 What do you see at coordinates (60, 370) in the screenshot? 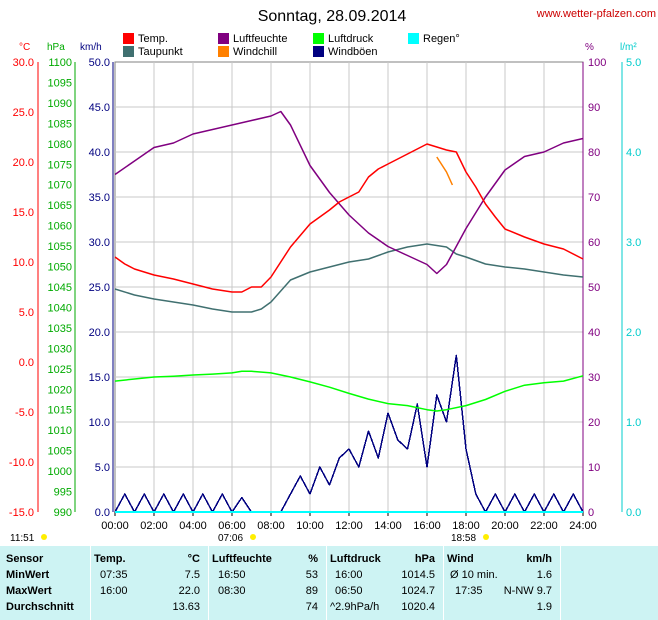
I see `pressure-tick-label: 1025` at bounding box center [60, 370].